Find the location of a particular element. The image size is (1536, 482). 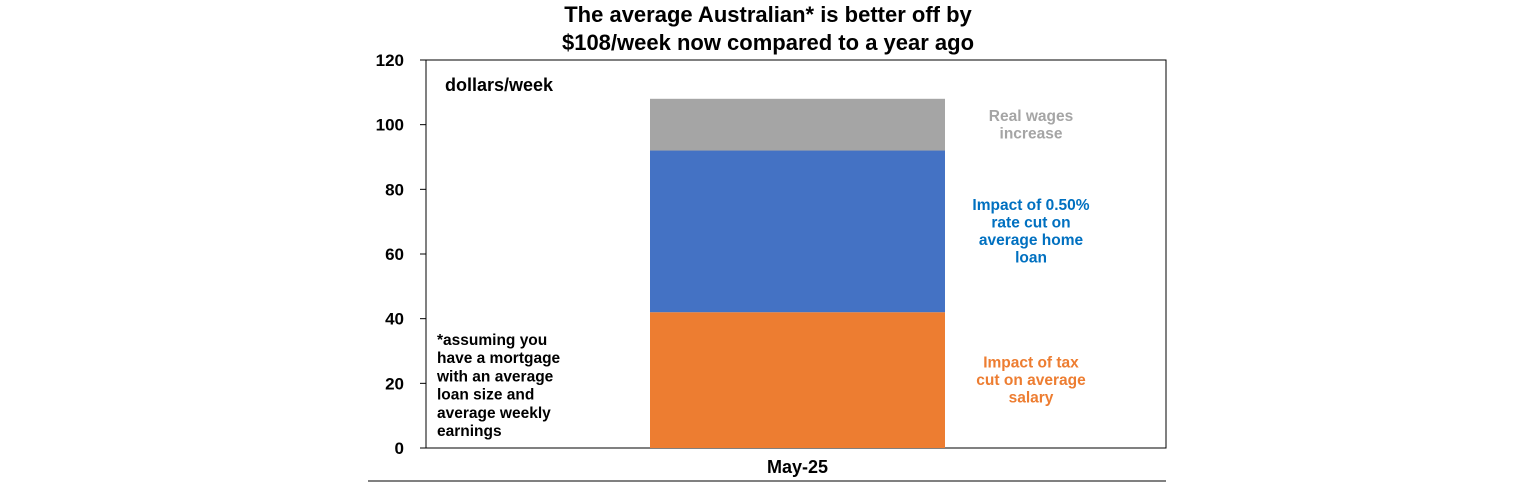

y-tick-label: 80 is located at coordinates (394, 189).